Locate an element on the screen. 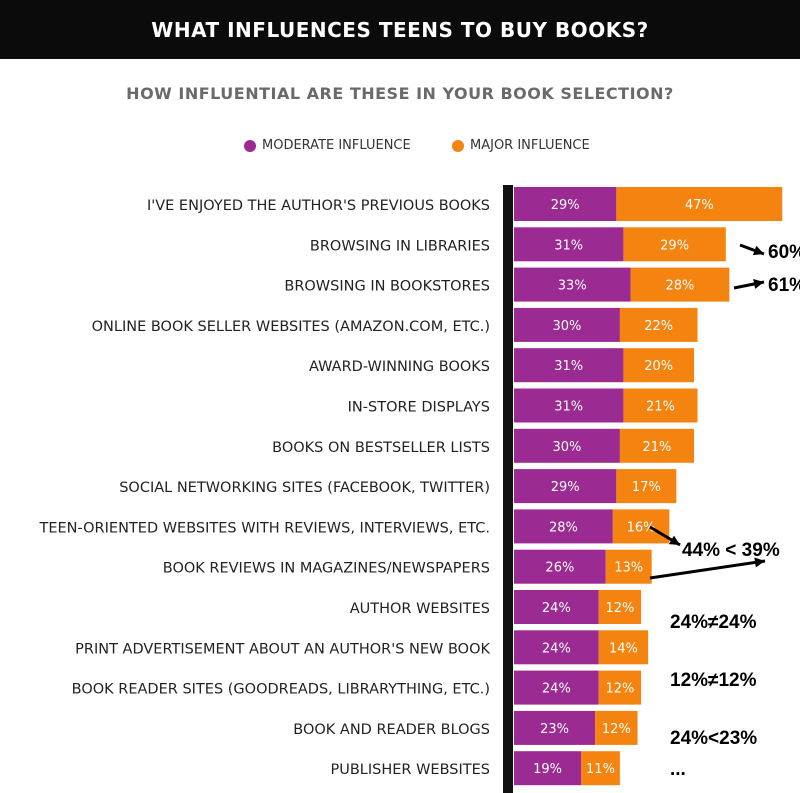  category-label: IN-STORE DISPLAYS is located at coordinates (419, 408).